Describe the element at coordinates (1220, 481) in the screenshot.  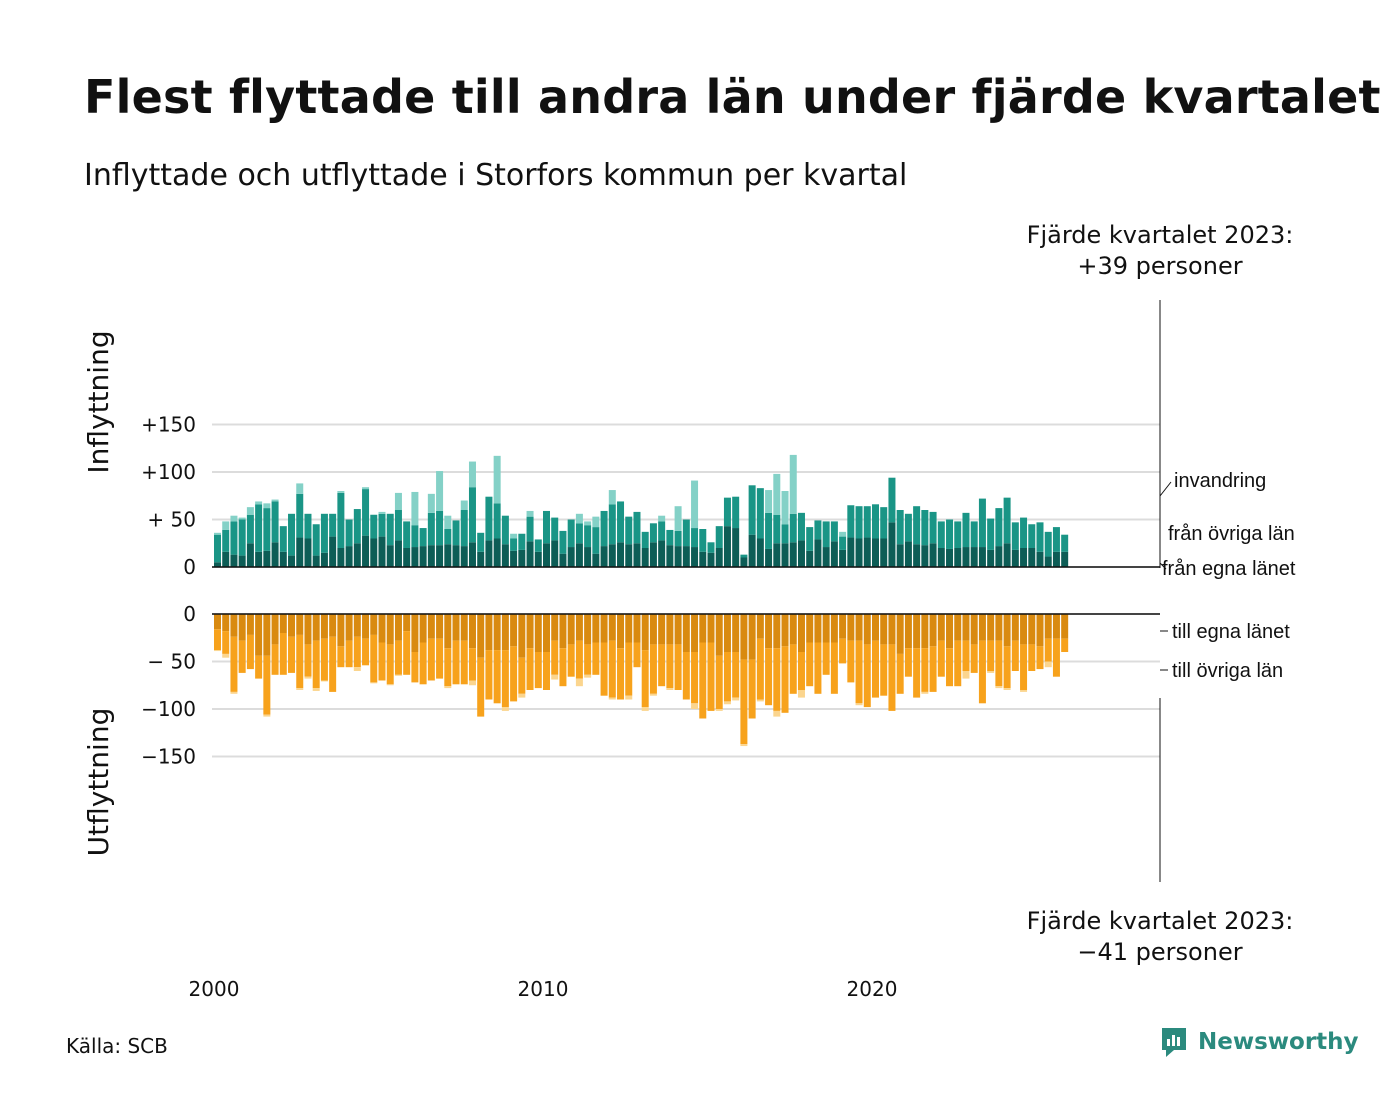
I see `label-invandring: invandring` at that location.